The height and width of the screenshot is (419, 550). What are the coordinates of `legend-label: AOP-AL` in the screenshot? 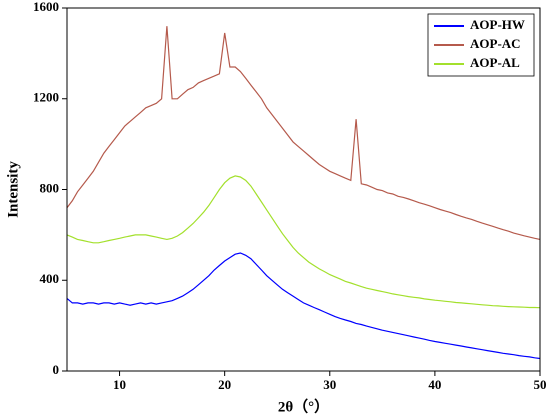 It's located at (495, 62).